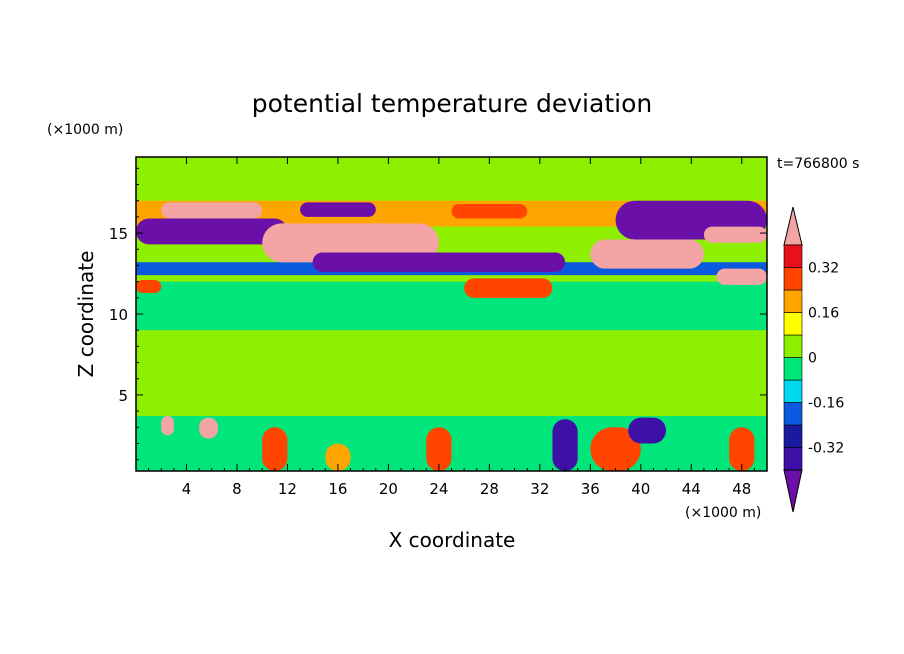  I want to click on x-tick-label: 32, so click(539, 489).